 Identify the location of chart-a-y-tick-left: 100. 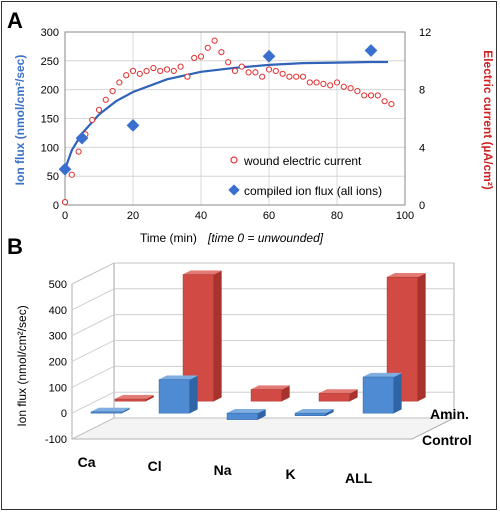
(50, 148).